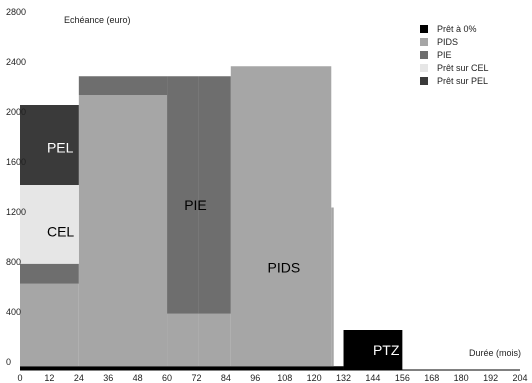  Describe the element at coordinates (167, 378) in the screenshot. I see `x-tick-label: 60` at that location.